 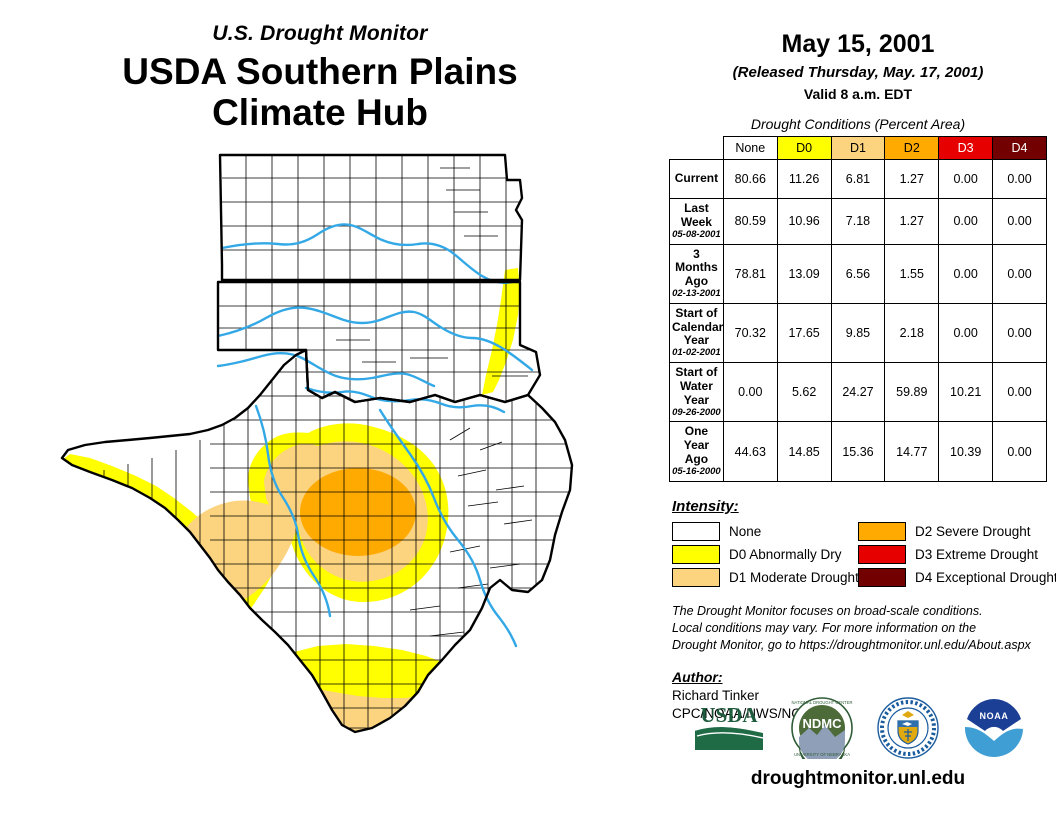 I want to click on usda-logo: USDA, so click(x=729, y=728).